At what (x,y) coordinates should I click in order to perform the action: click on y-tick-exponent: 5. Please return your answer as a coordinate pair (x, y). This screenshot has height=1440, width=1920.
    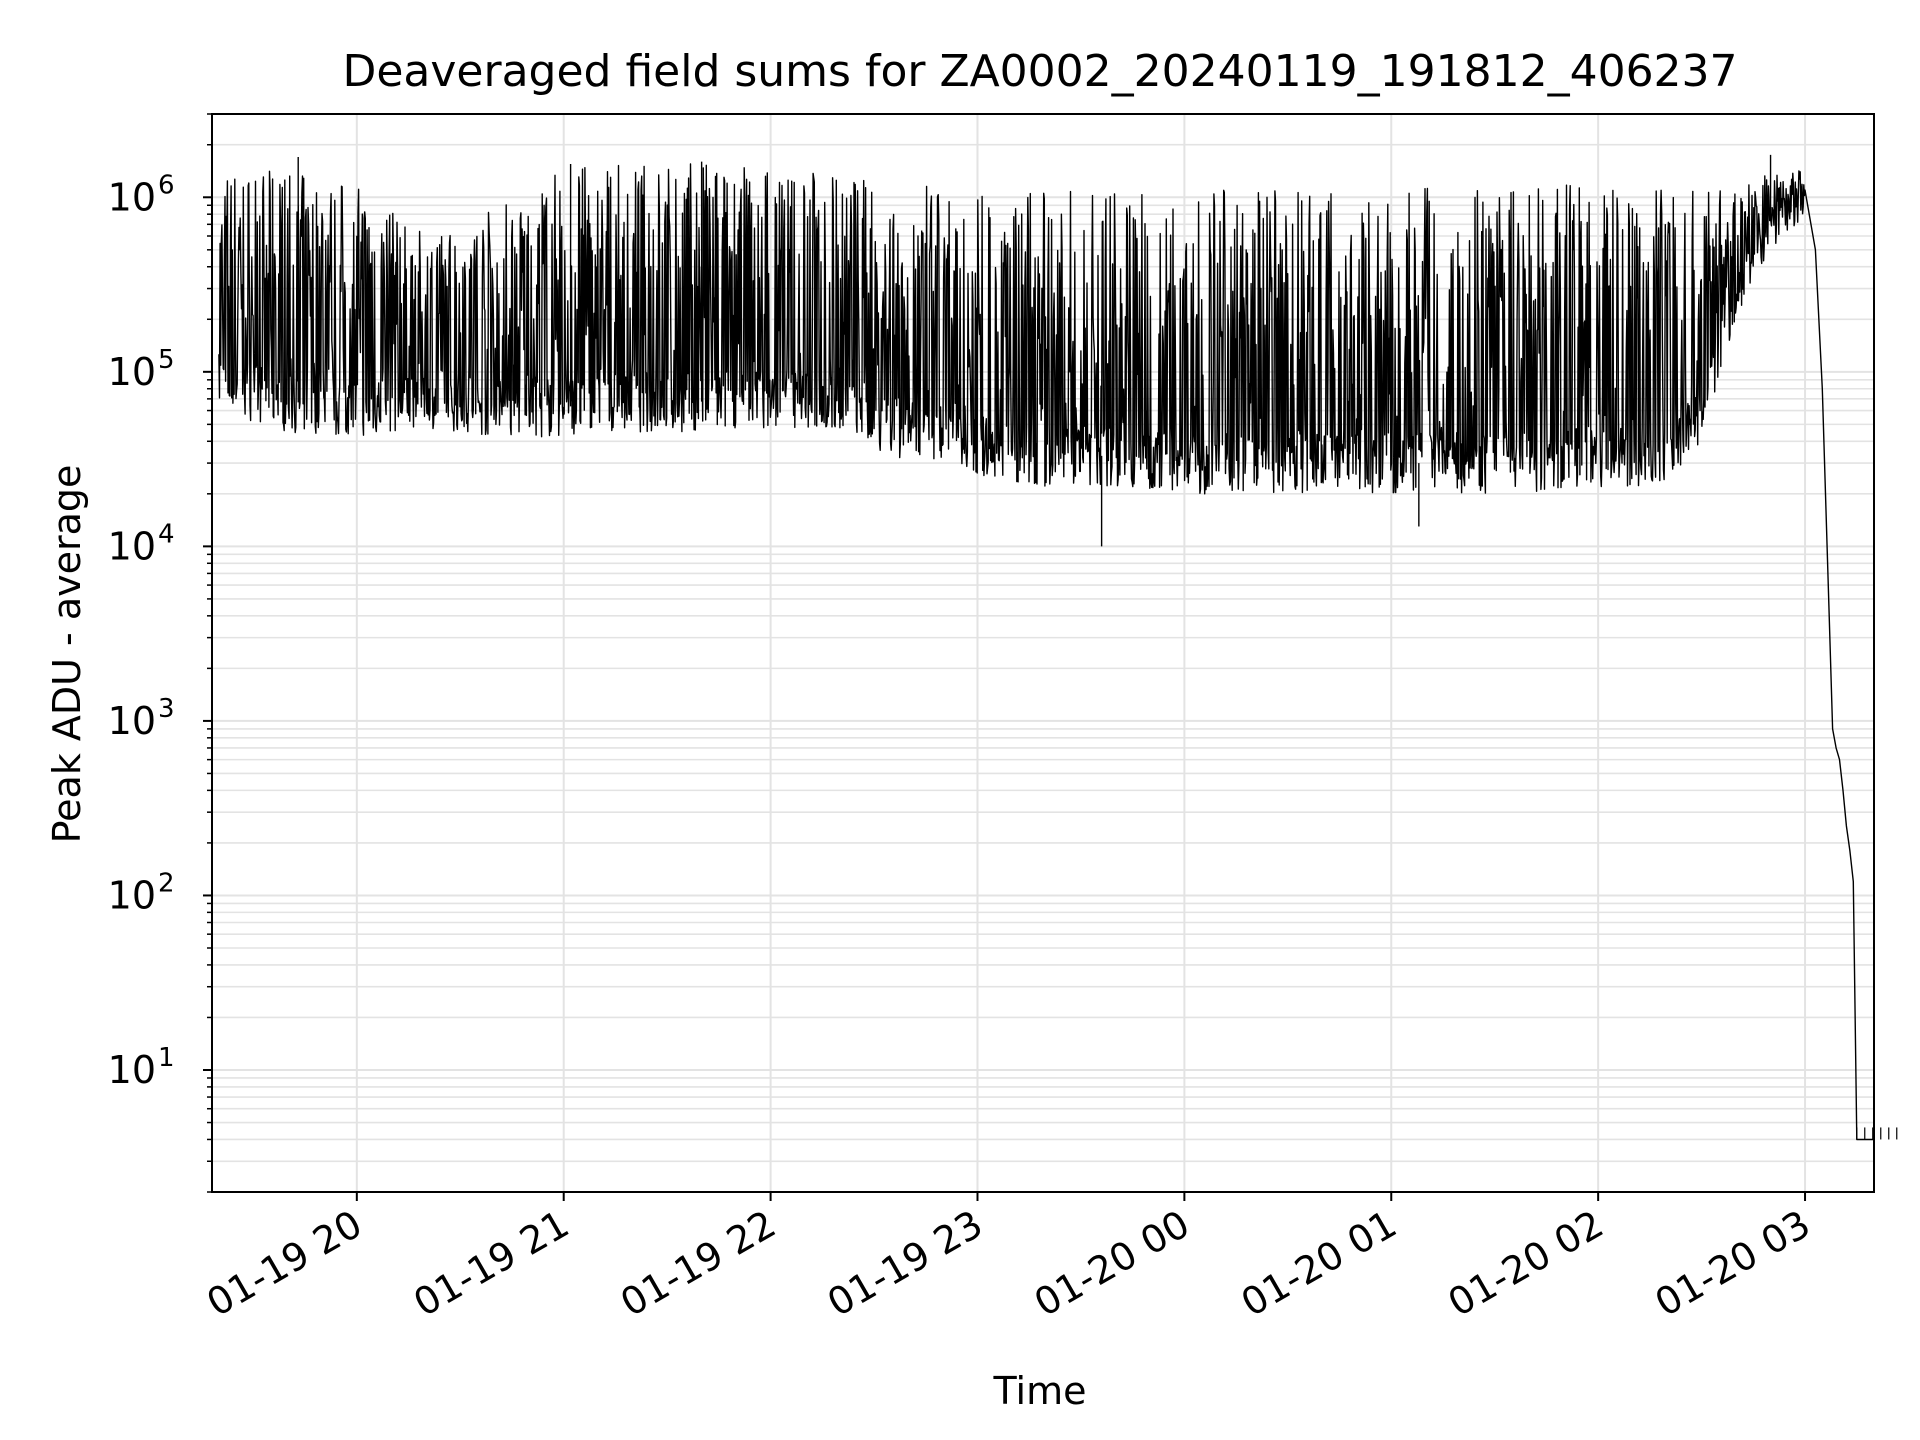
    Looking at the image, I should click on (166, 360).